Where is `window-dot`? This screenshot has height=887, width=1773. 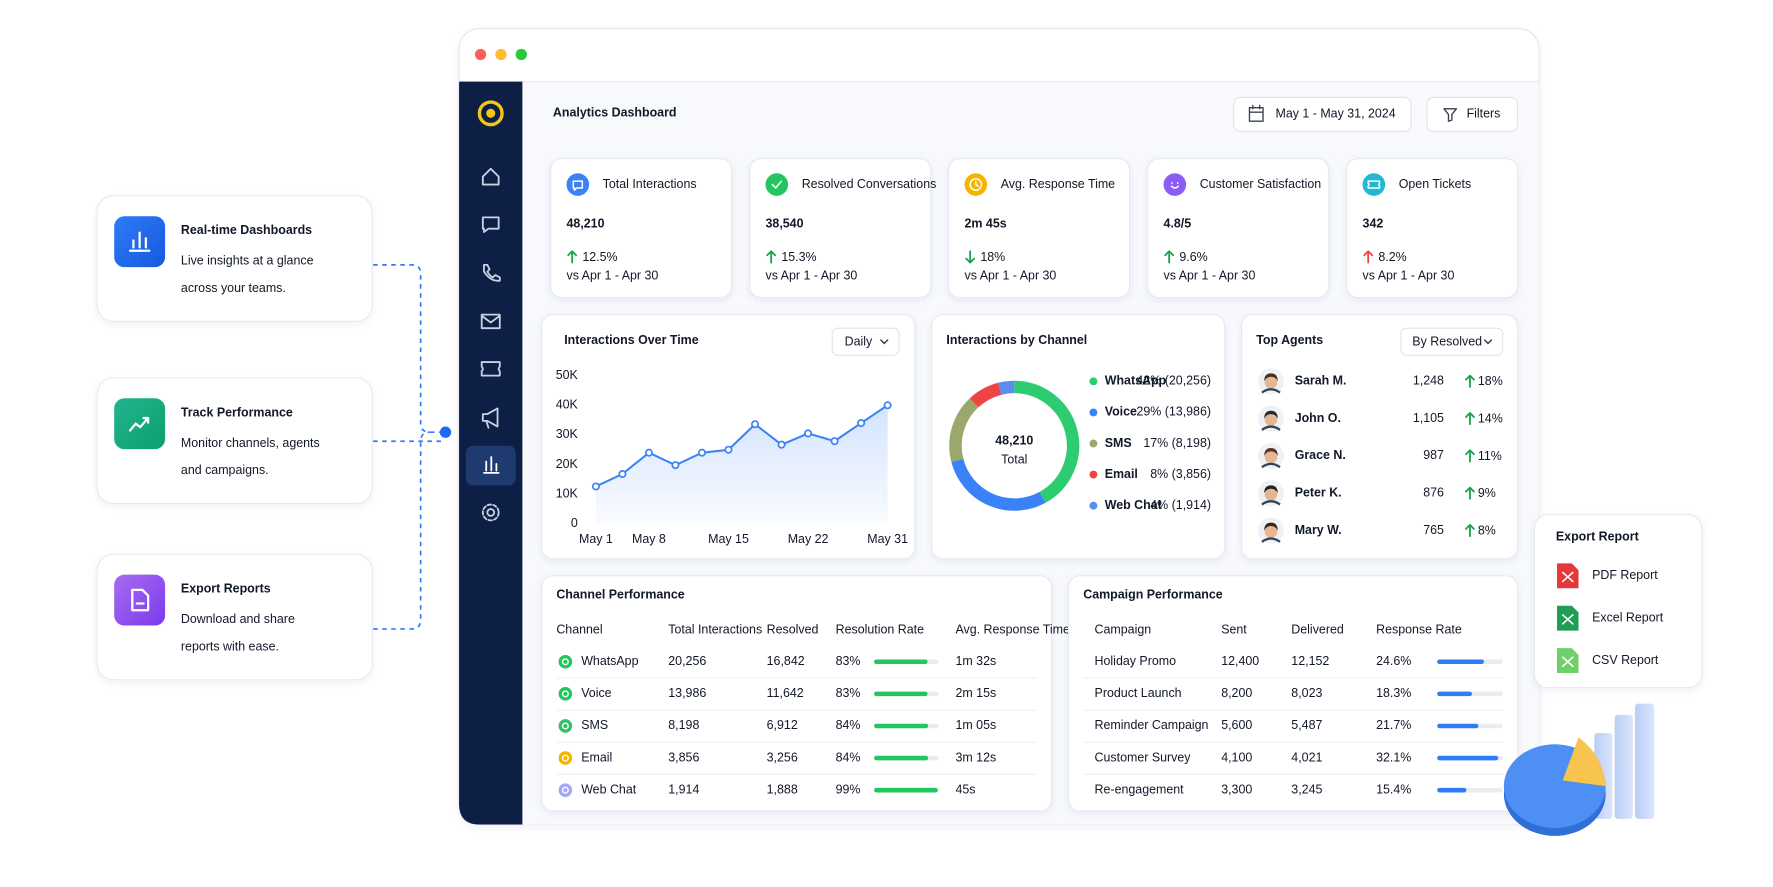 window-dot is located at coordinates (501, 54).